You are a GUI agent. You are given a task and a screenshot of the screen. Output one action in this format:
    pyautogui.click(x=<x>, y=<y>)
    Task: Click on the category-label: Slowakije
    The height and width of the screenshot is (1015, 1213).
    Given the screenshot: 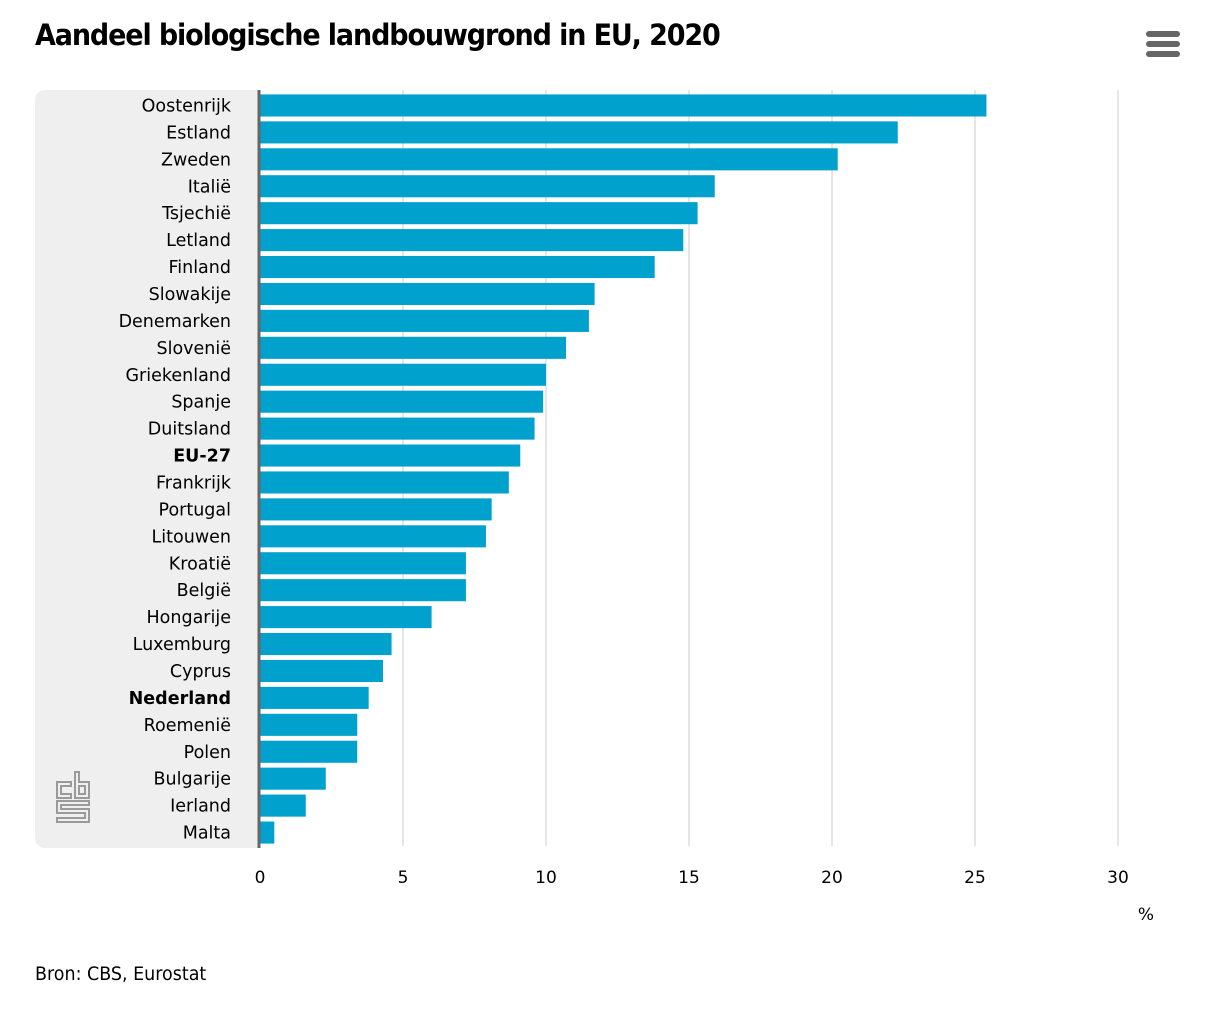 What is the action you would take?
    pyautogui.click(x=190, y=295)
    